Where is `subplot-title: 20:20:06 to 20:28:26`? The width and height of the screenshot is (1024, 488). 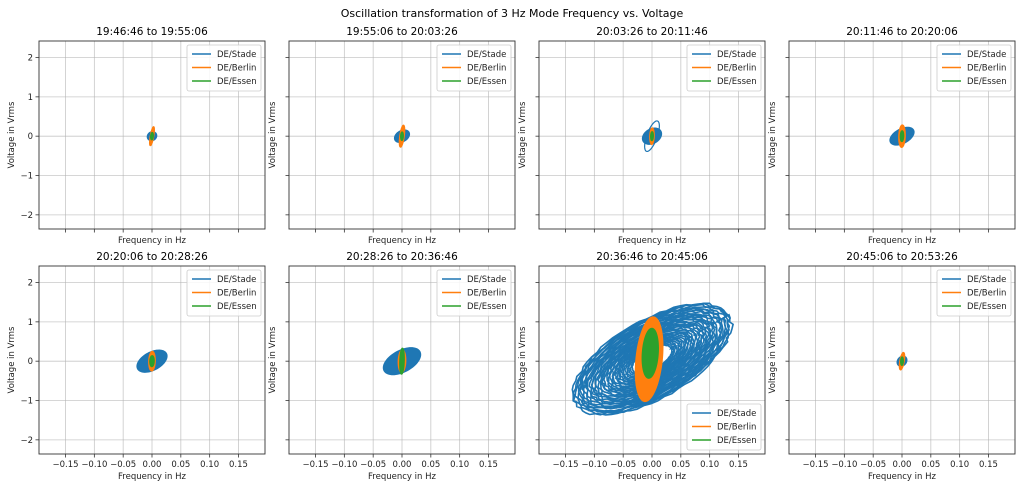
subplot-title: 20:20:06 to 20:28:26 is located at coordinates (152, 257).